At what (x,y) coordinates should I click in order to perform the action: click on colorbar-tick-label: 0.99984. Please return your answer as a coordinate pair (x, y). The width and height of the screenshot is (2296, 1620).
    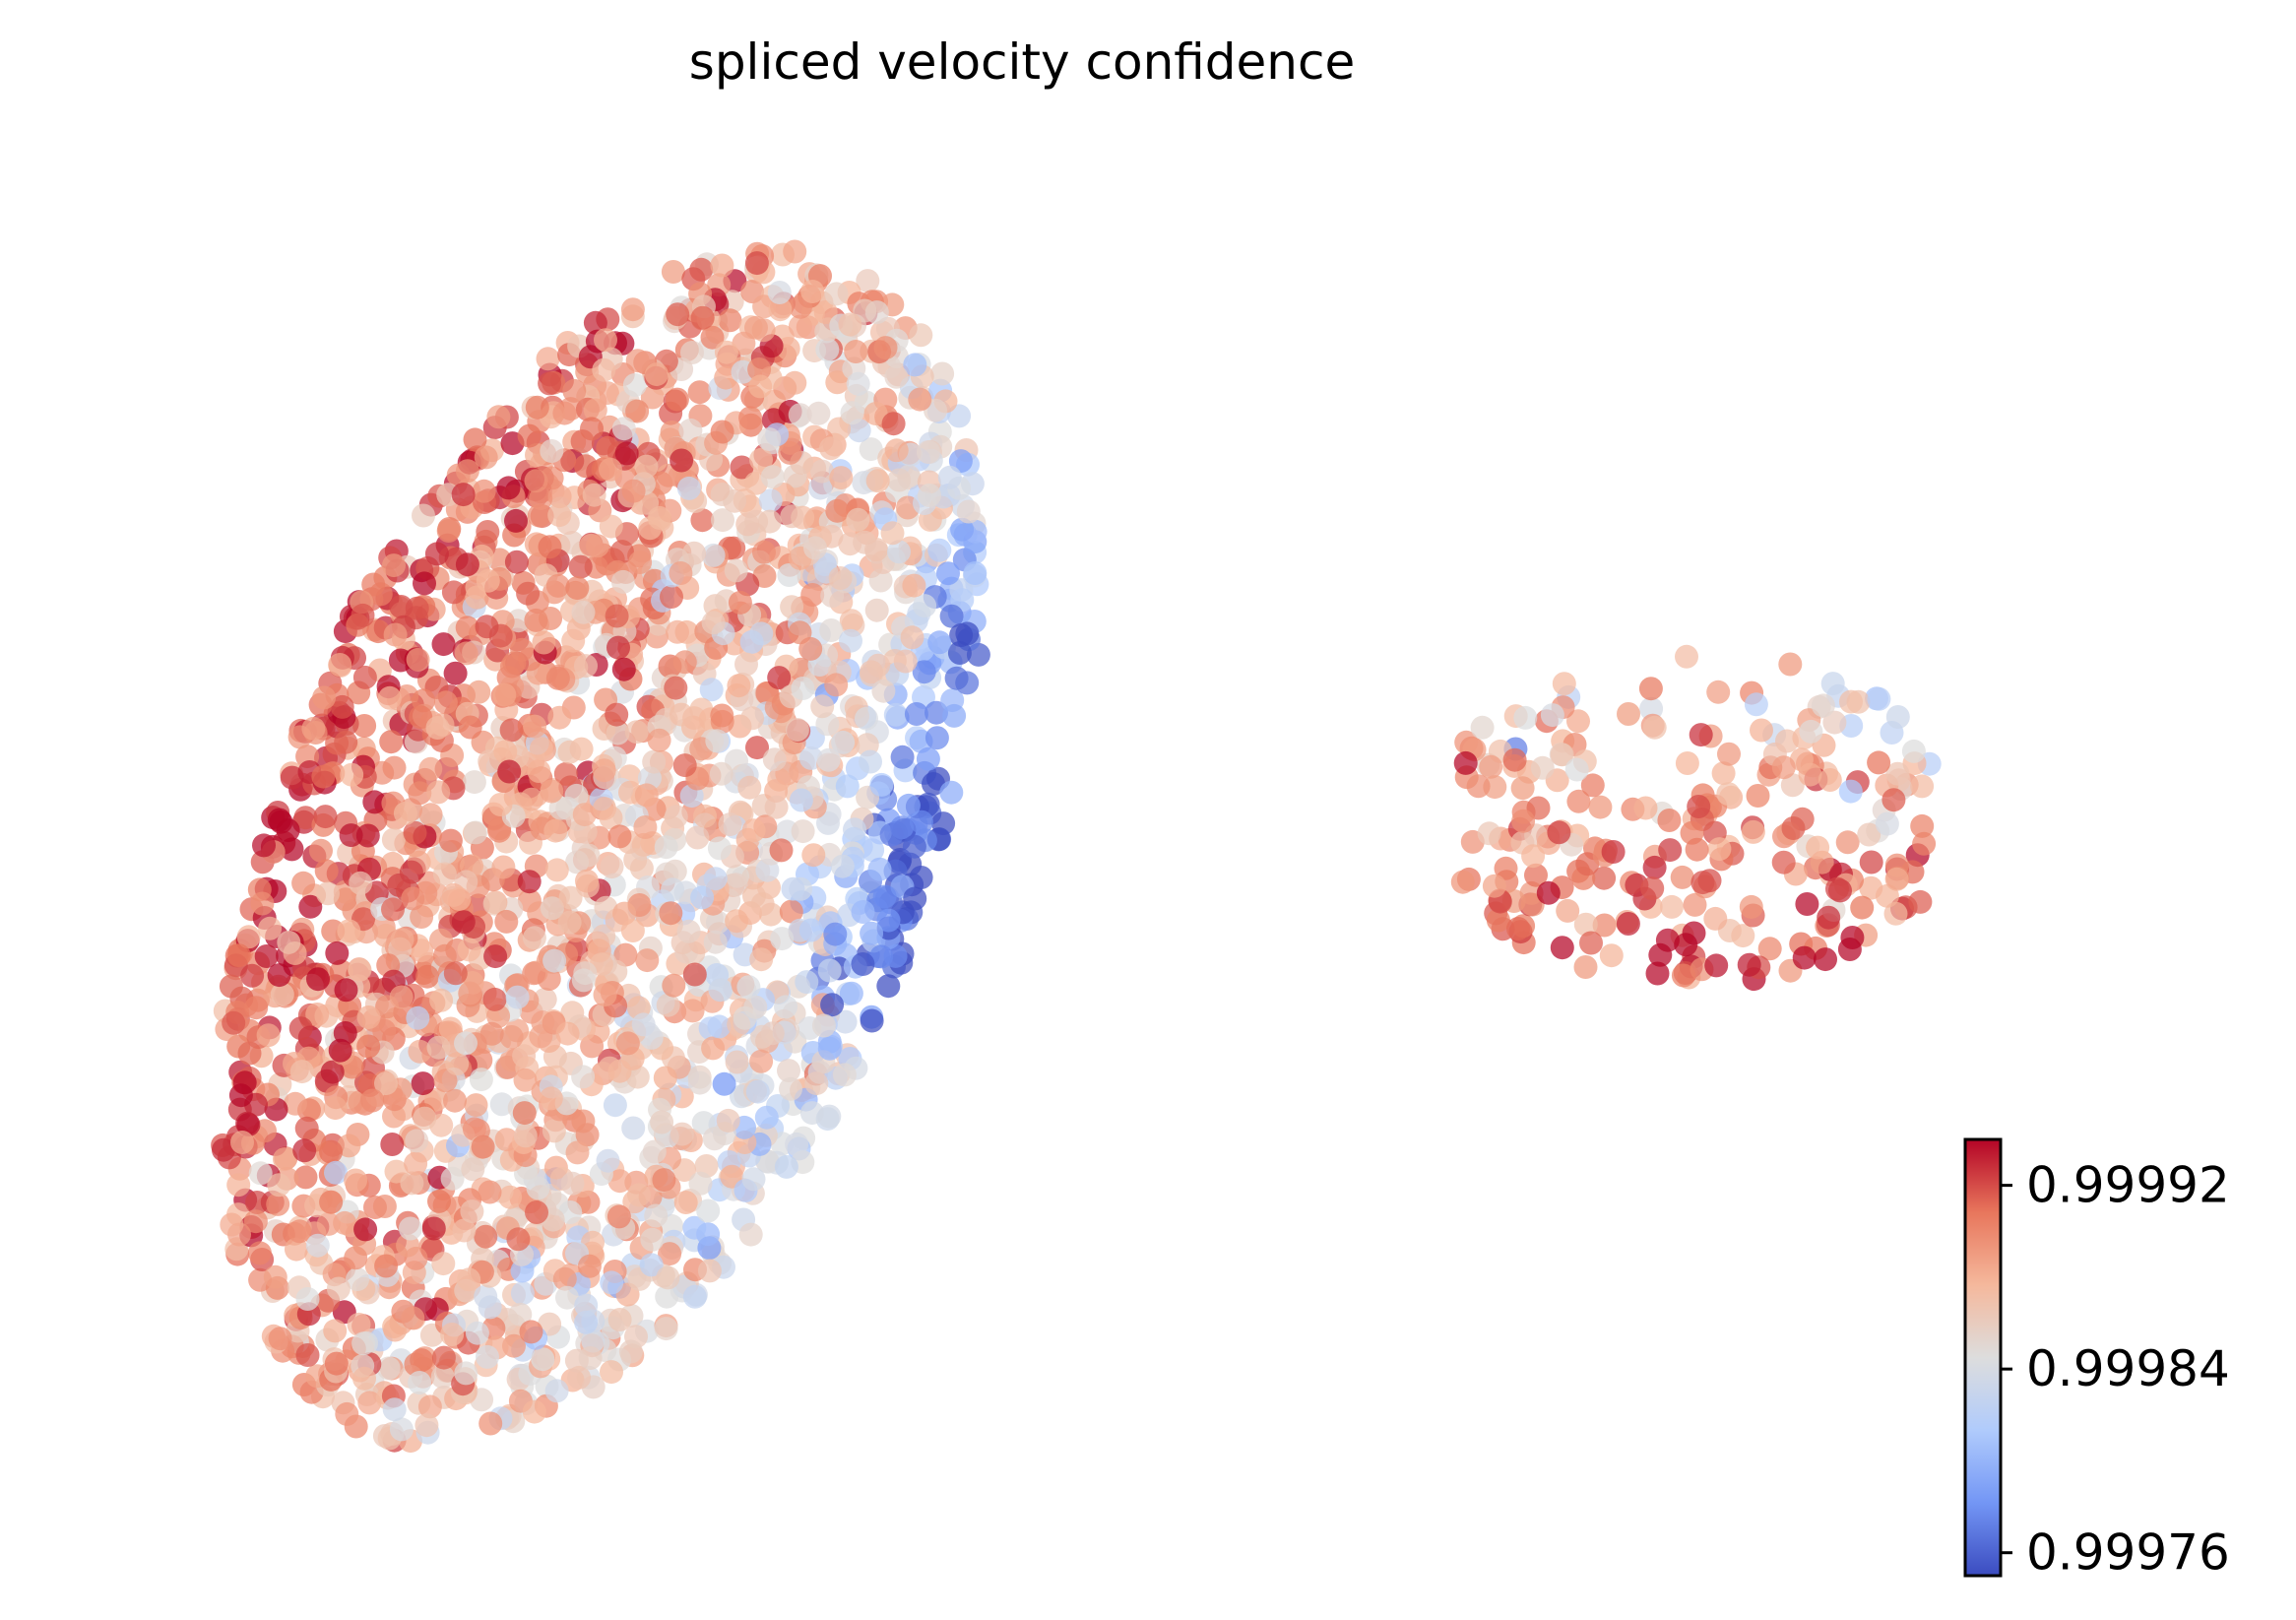
    Looking at the image, I should click on (2128, 1369).